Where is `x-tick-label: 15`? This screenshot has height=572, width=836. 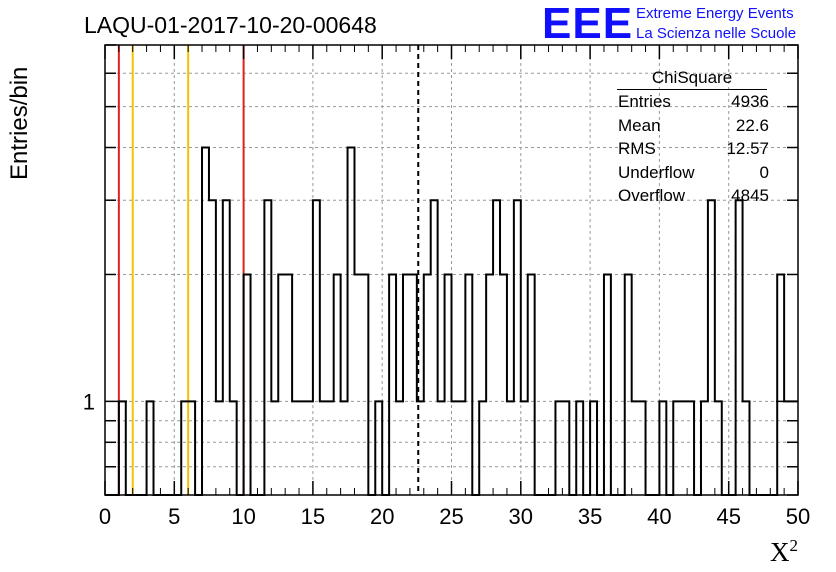
x-tick-label: 15 is located at coordinates (313, 516).